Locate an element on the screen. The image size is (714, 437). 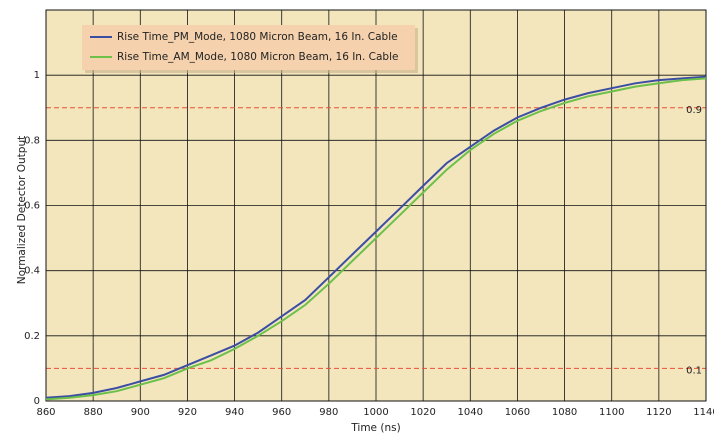
x-tick-label: 1060 is located at coordinates (517, 412).